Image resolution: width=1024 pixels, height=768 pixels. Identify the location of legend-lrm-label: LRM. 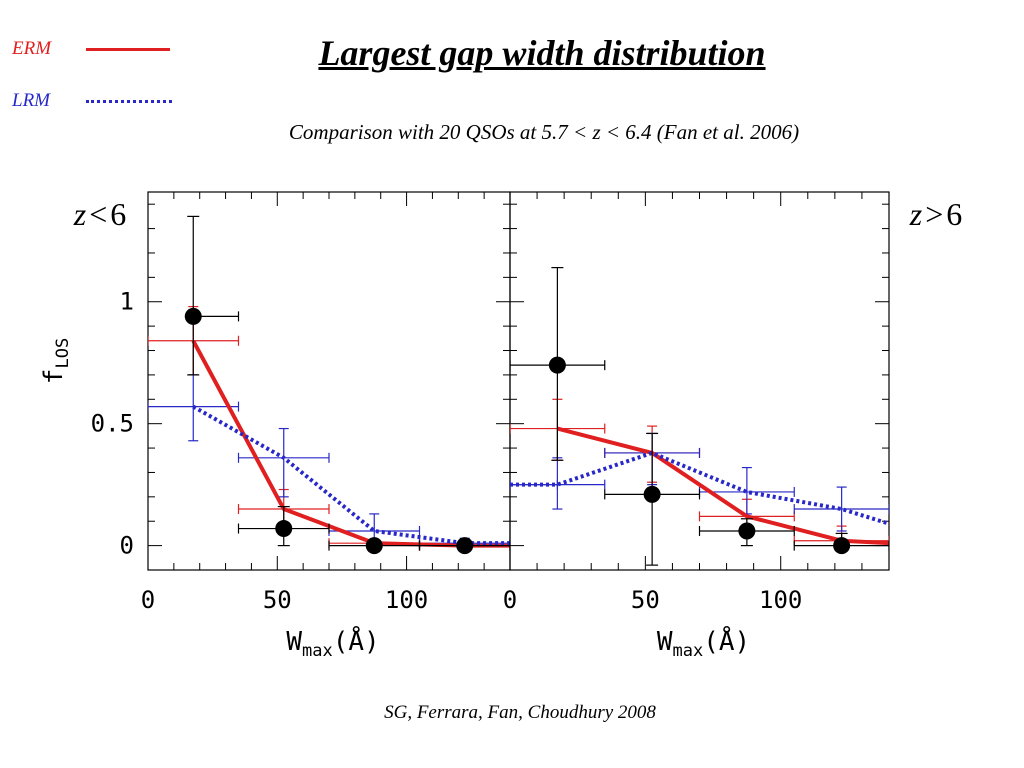
(31, 100).